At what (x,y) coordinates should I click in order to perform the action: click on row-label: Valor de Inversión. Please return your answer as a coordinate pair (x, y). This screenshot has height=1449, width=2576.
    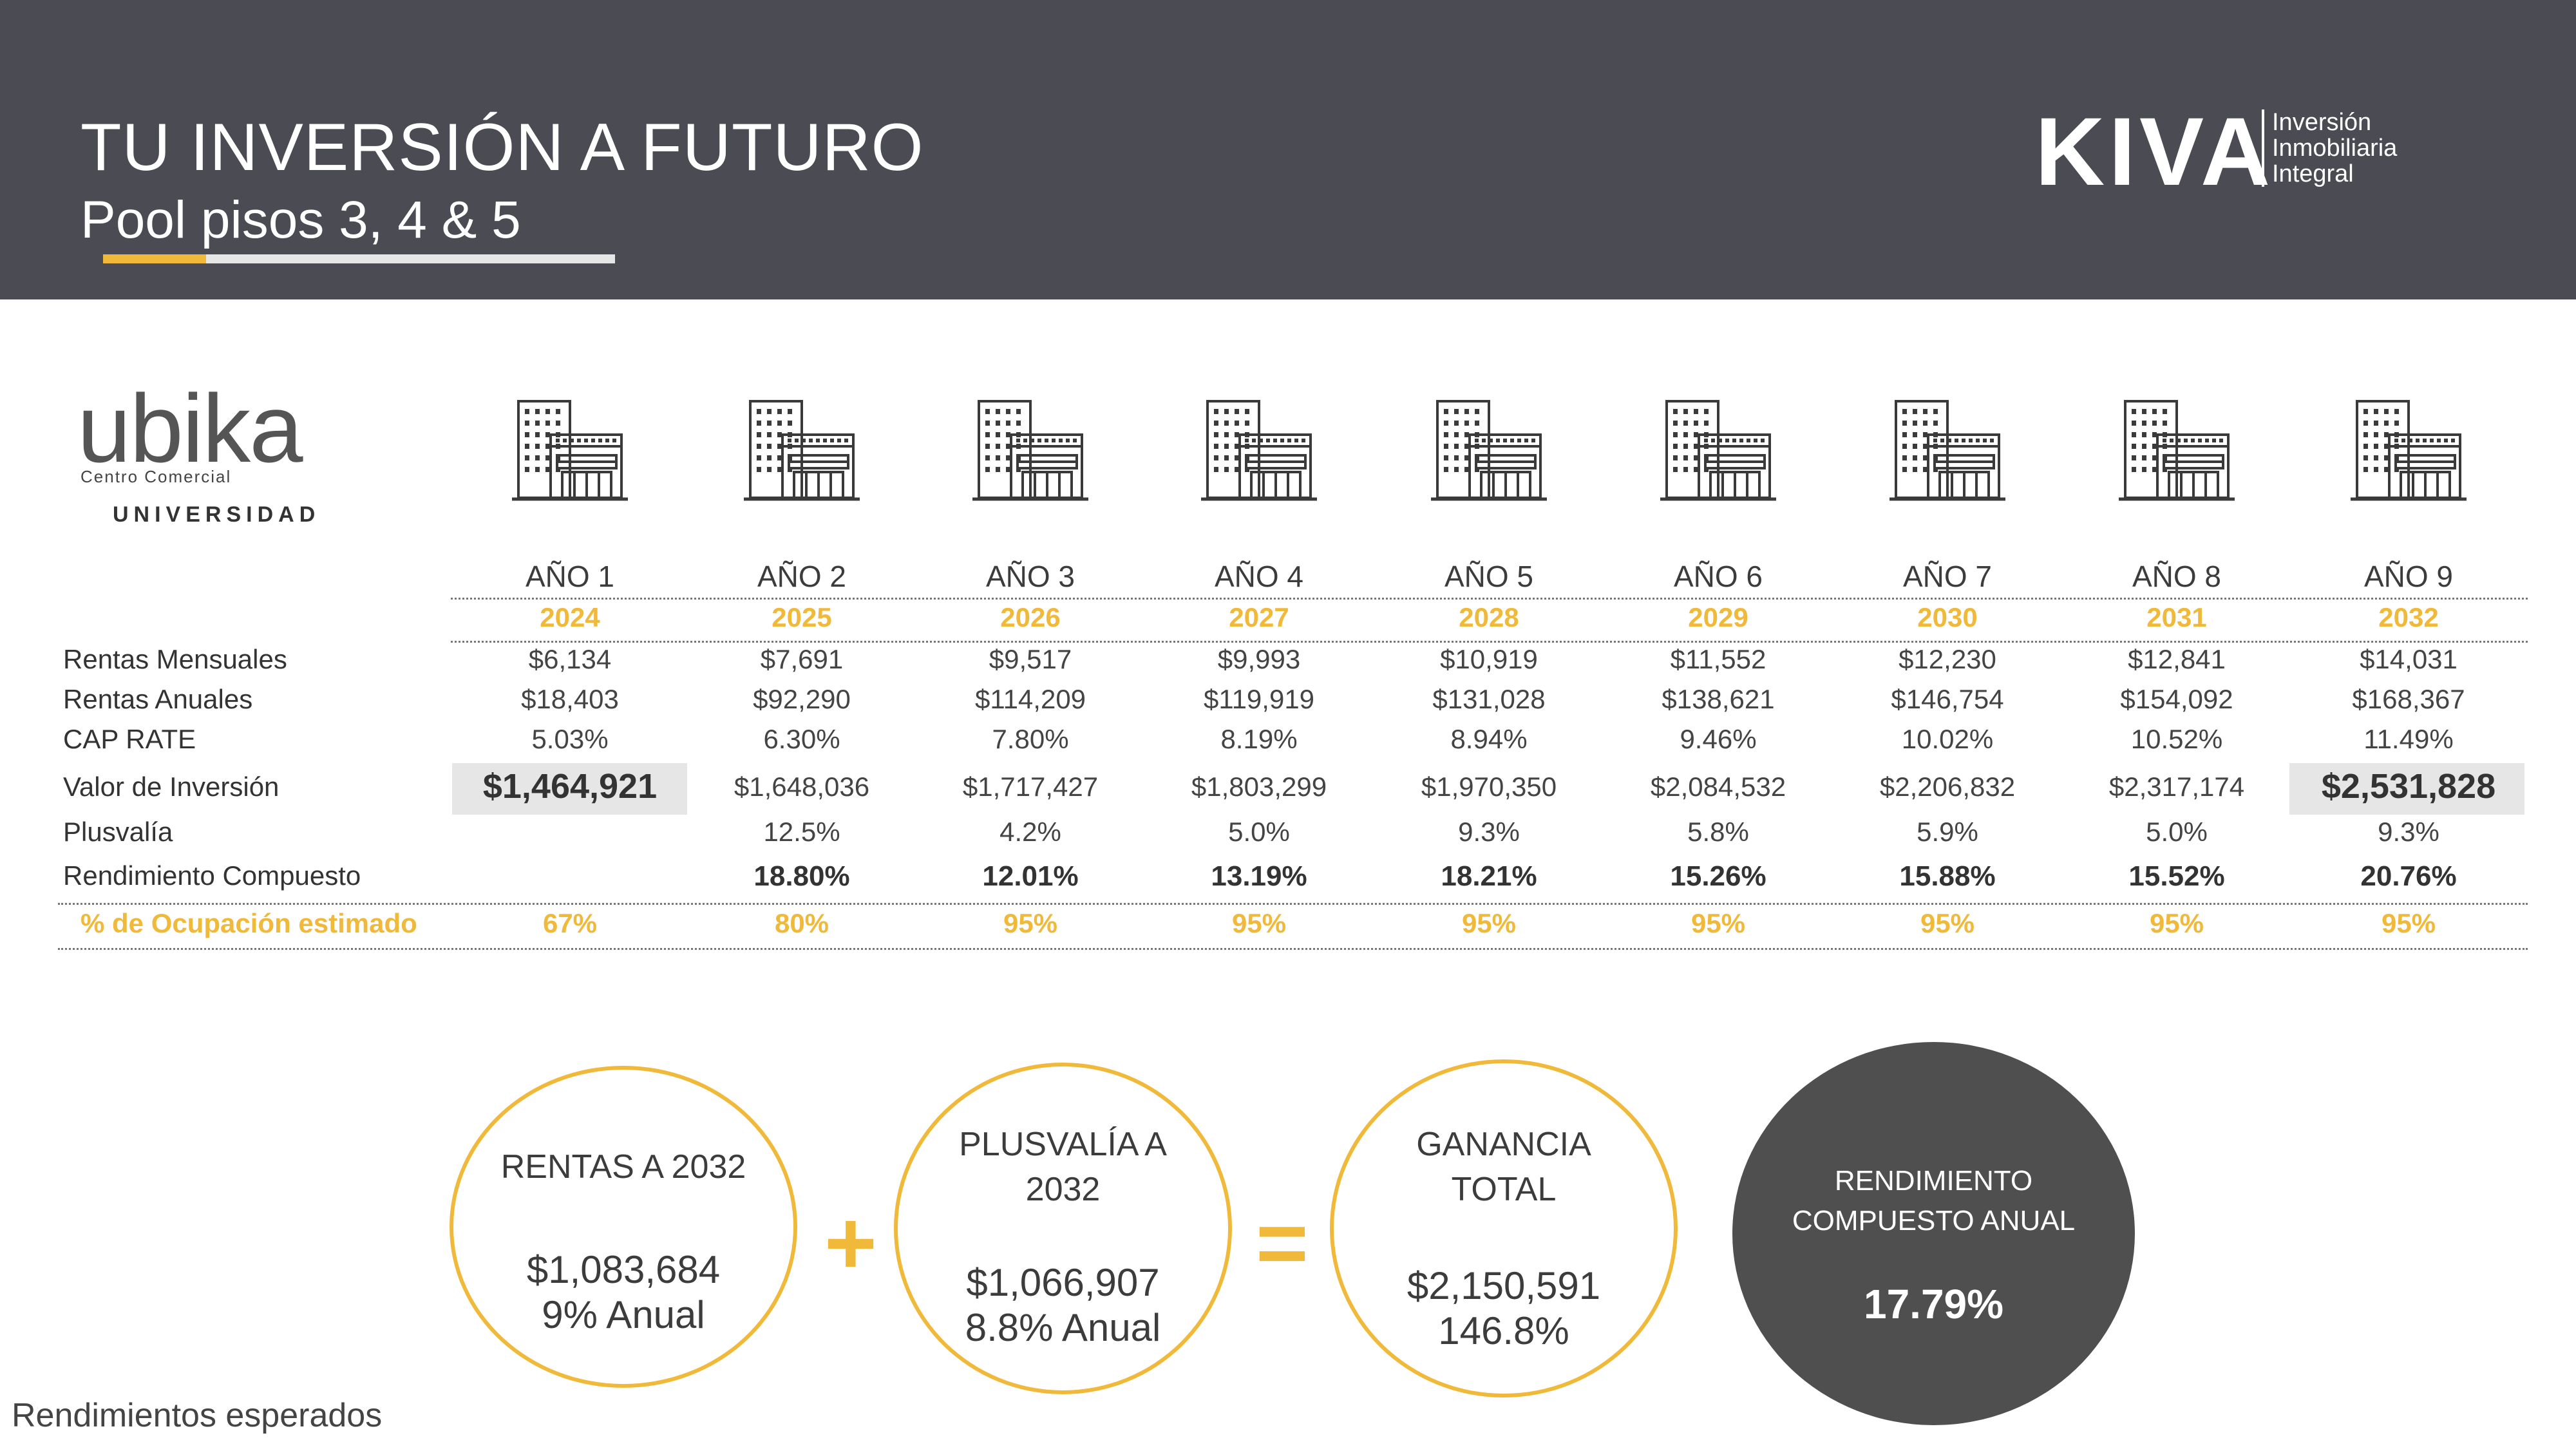
    Looking at the image, I should click on (171, 787).